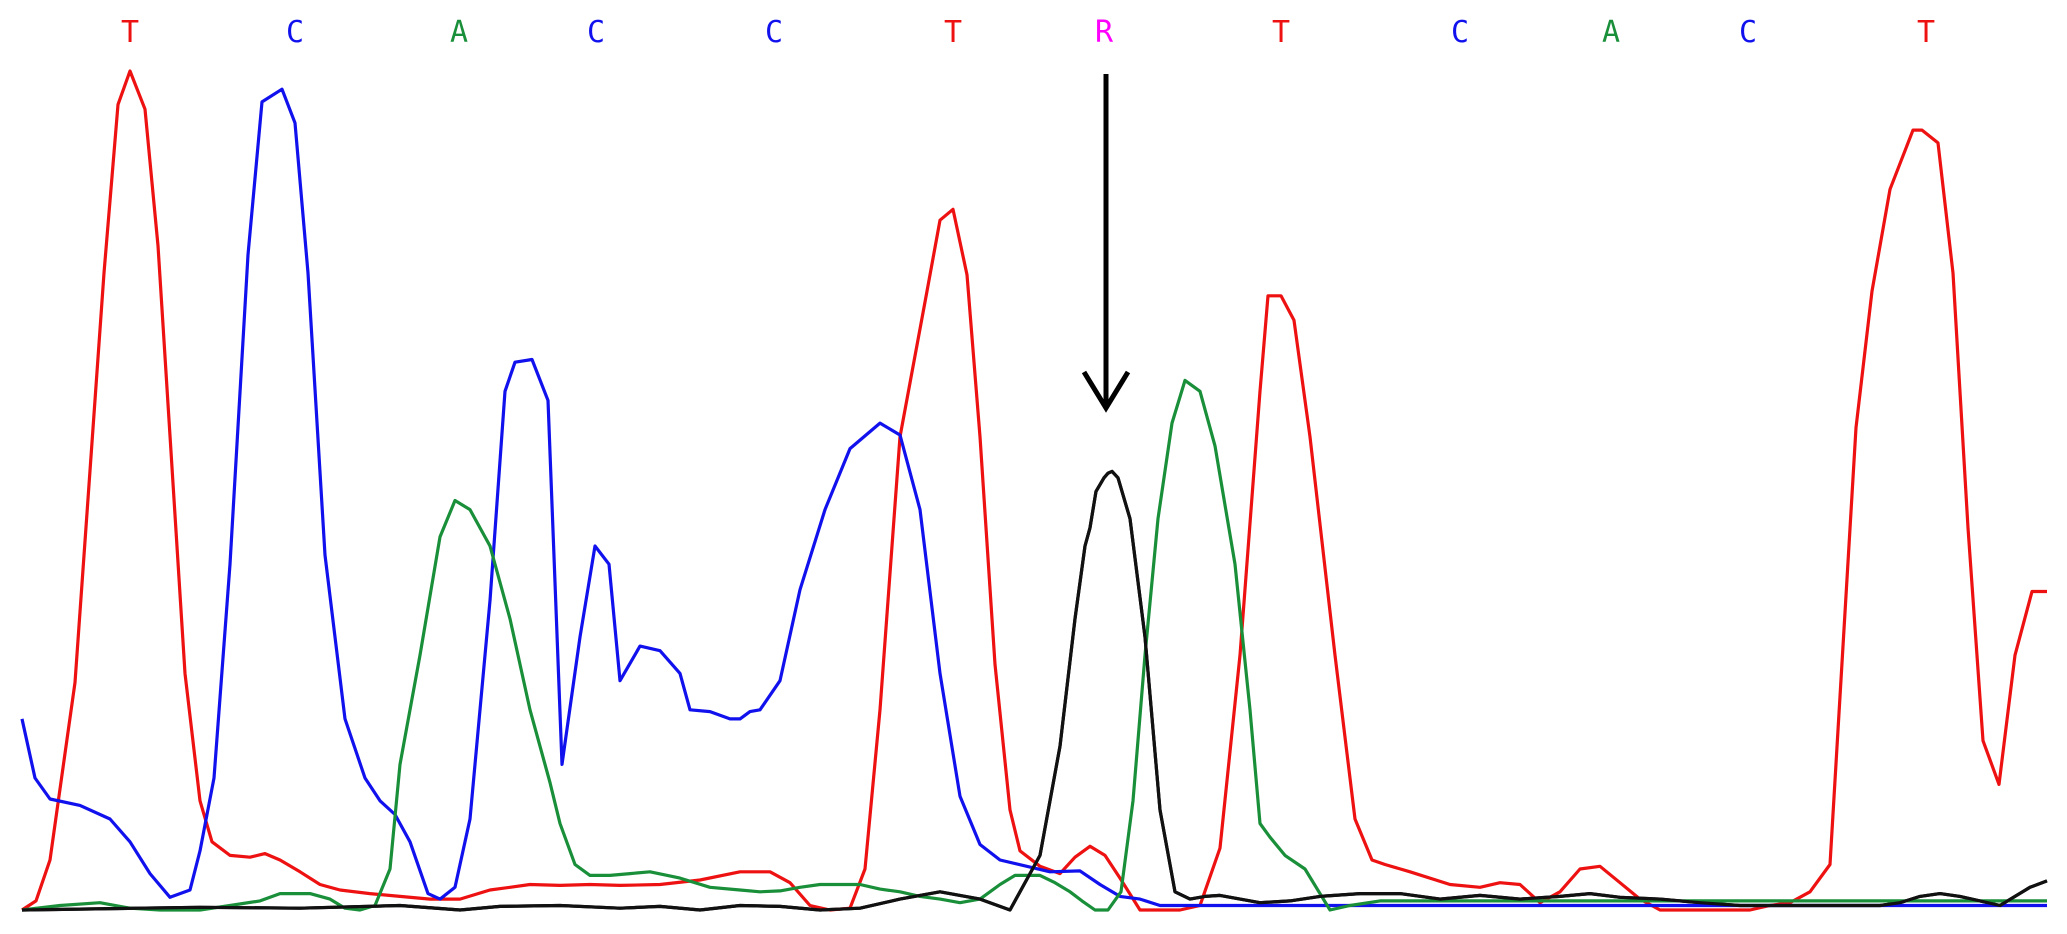 The width and height of the screenshot is (2067, 934). What do you see at coordinates (1106, 391) in the screenshot?
I see `variant-arrow-head` at bounding box center [1106, 391].